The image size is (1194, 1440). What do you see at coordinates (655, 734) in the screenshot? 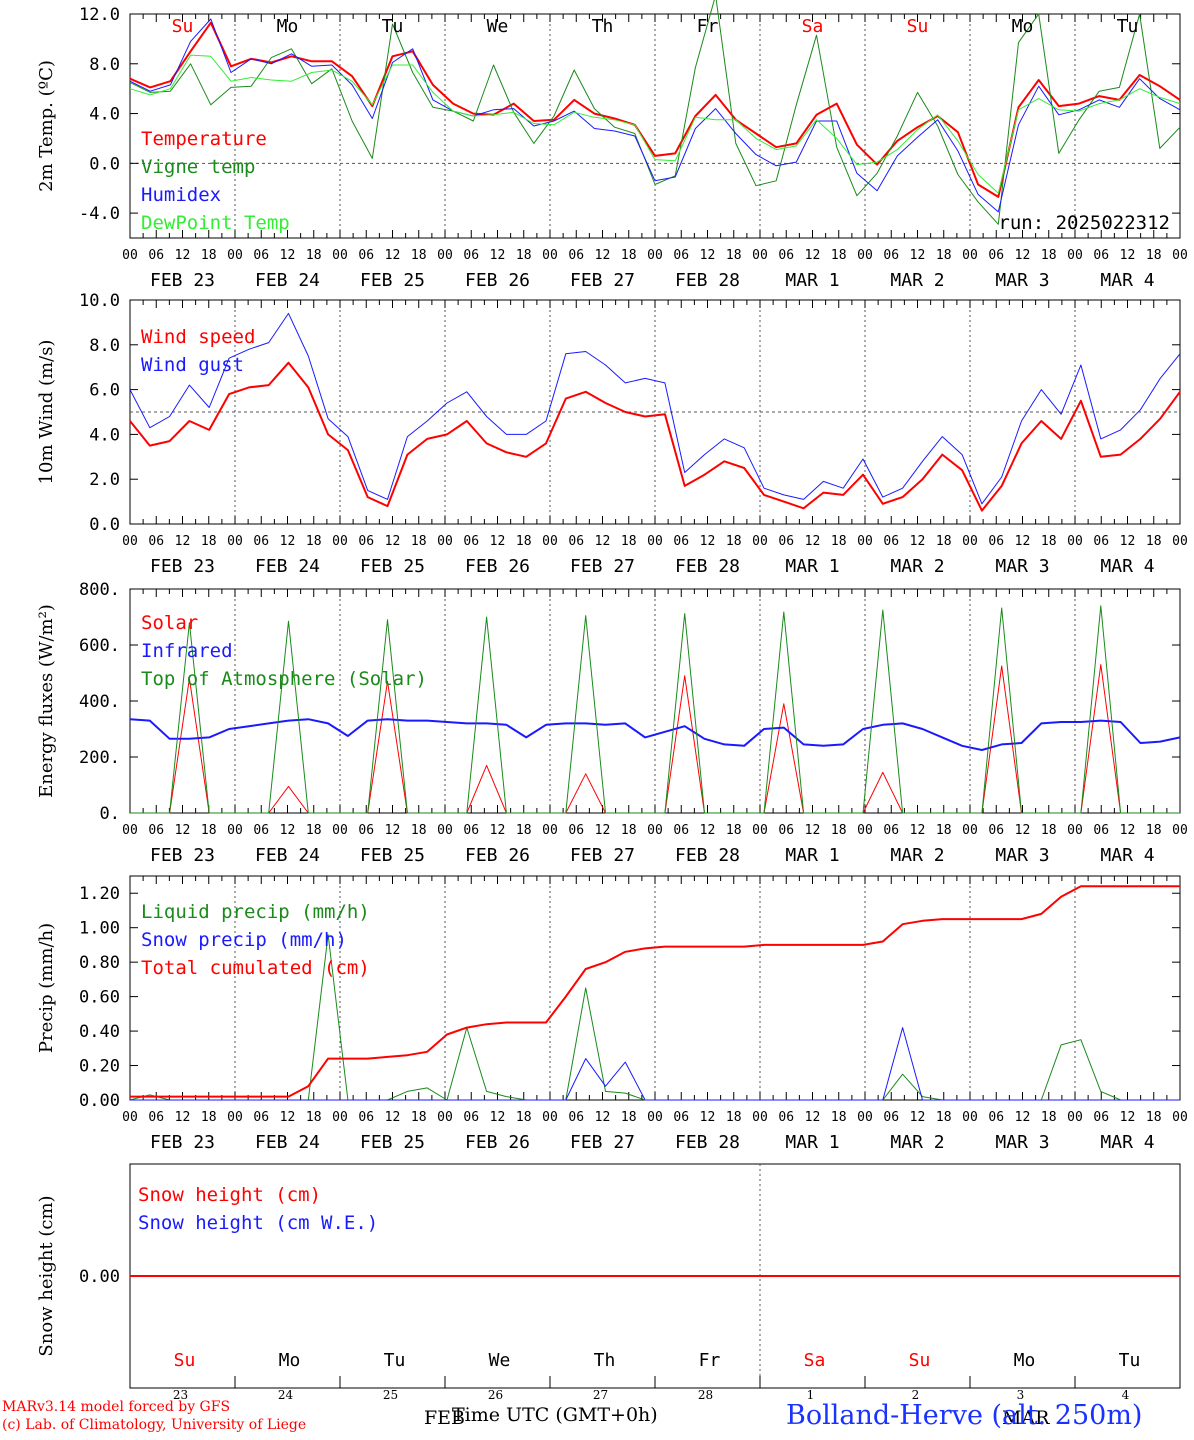
I see `series-line-blue` at bounding box center [655, 734].